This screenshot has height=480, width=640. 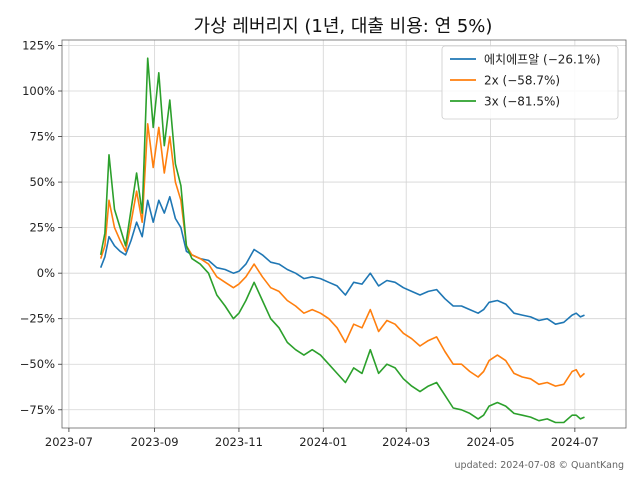 What do you see at coordinates (37, 364) in the screenshot?
I see `y-tick-label: −50%` at bounding box center [37, 364].